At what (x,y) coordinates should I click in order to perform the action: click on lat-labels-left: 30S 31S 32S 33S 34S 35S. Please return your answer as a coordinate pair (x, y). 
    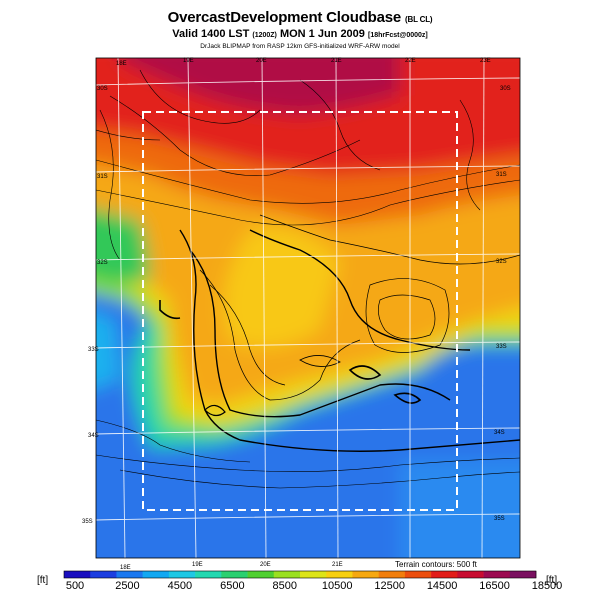
    Looking at the image, I should click on (95, 305).